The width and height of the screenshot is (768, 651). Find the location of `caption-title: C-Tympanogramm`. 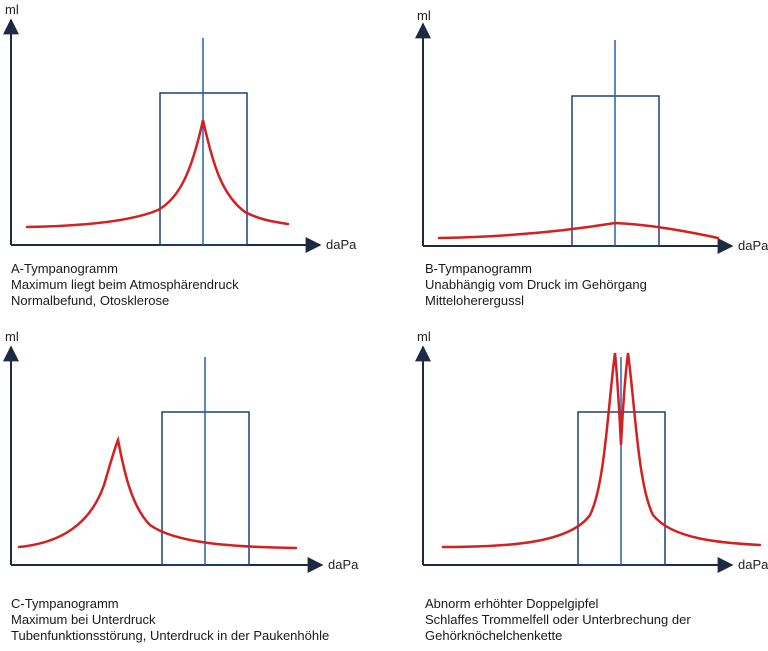

caption-title: C-Tympanogramm is located at coordinates (65, 603).